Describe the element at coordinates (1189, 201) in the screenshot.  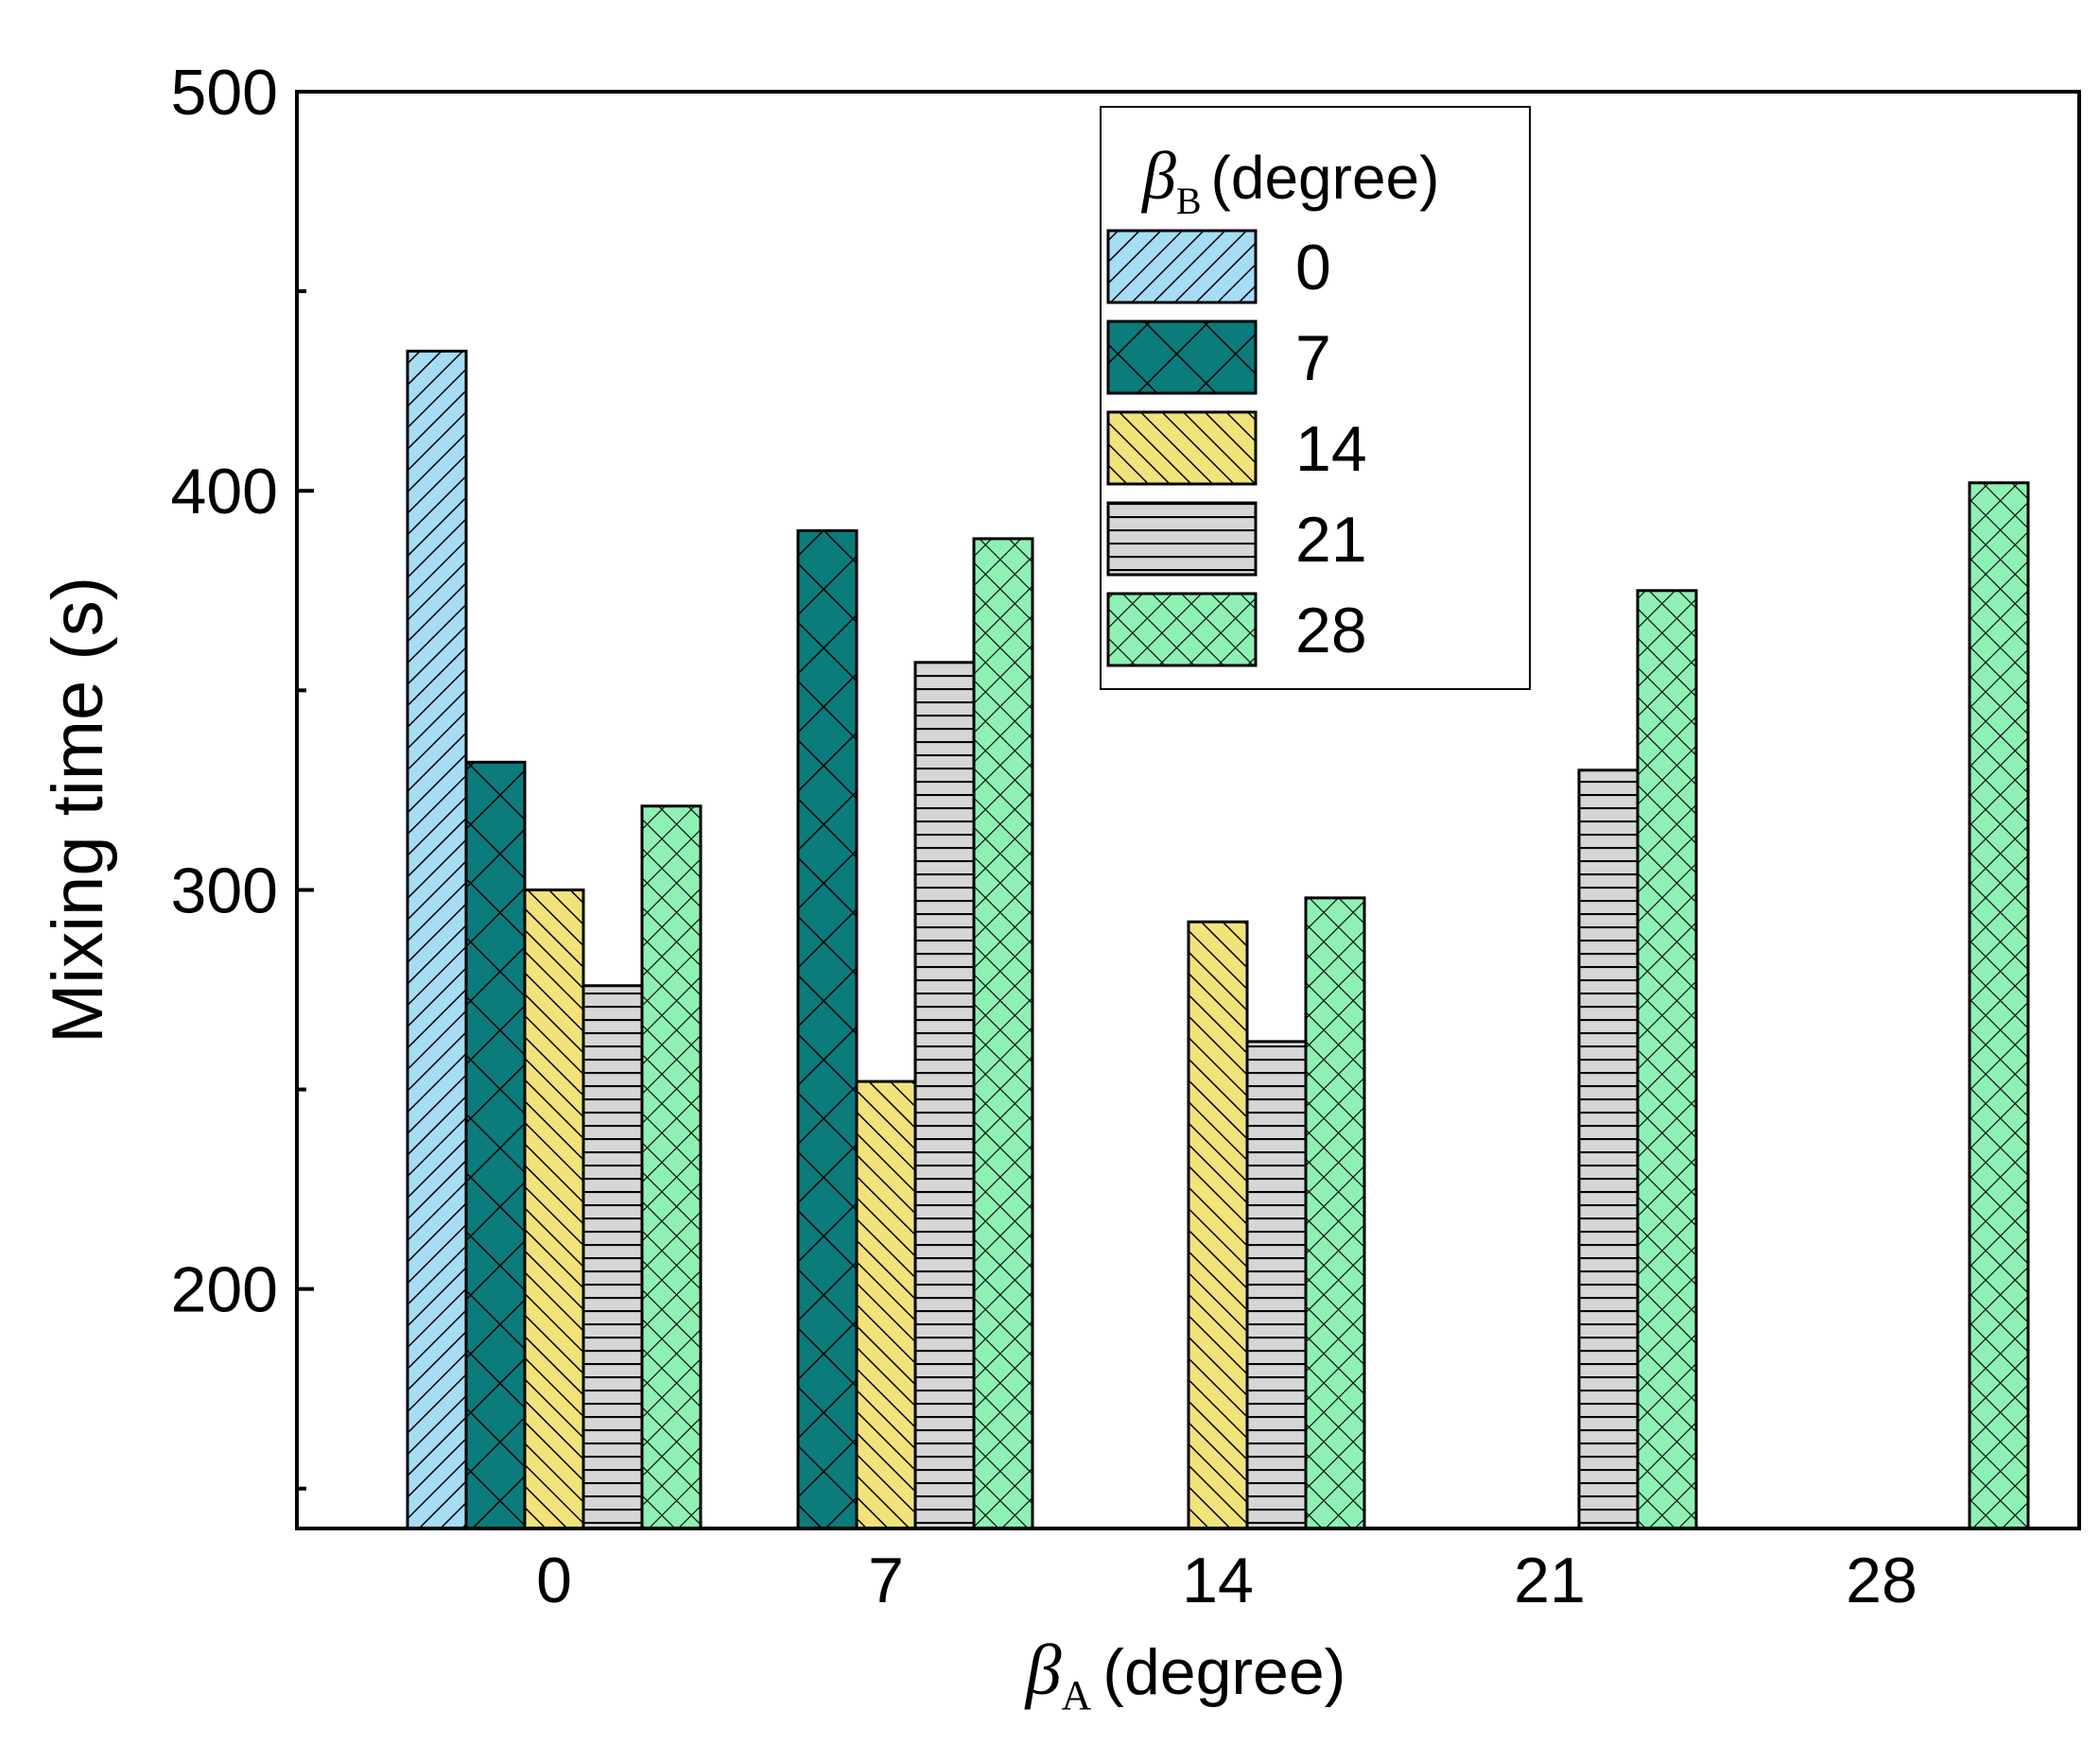
I see `legend-title-subscript: B` at that location.